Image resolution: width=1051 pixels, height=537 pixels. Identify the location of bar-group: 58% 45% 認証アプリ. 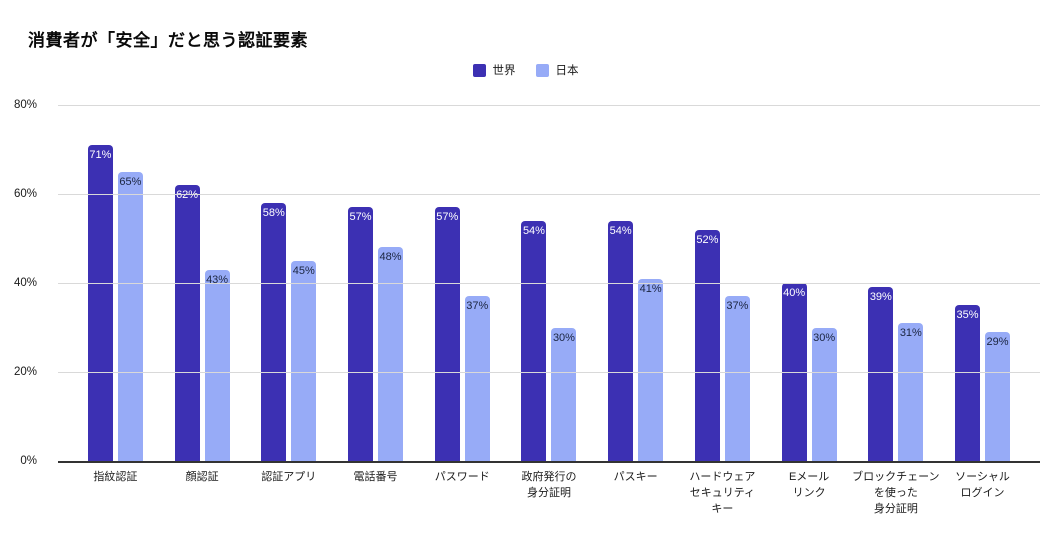
(289, 294).